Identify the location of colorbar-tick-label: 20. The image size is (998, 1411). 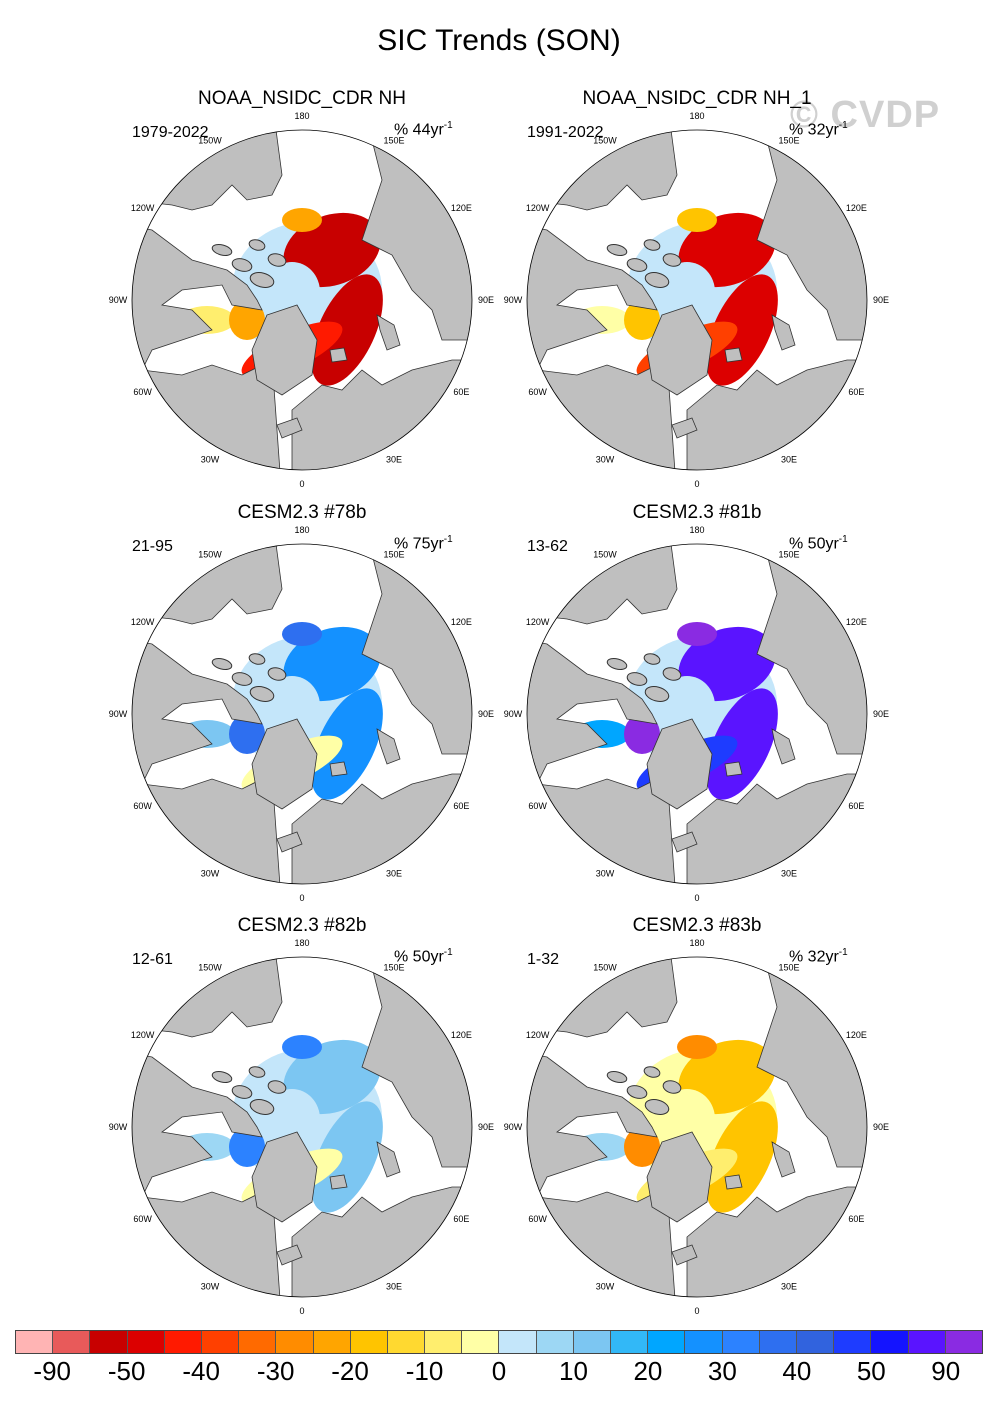
(648, 1371).